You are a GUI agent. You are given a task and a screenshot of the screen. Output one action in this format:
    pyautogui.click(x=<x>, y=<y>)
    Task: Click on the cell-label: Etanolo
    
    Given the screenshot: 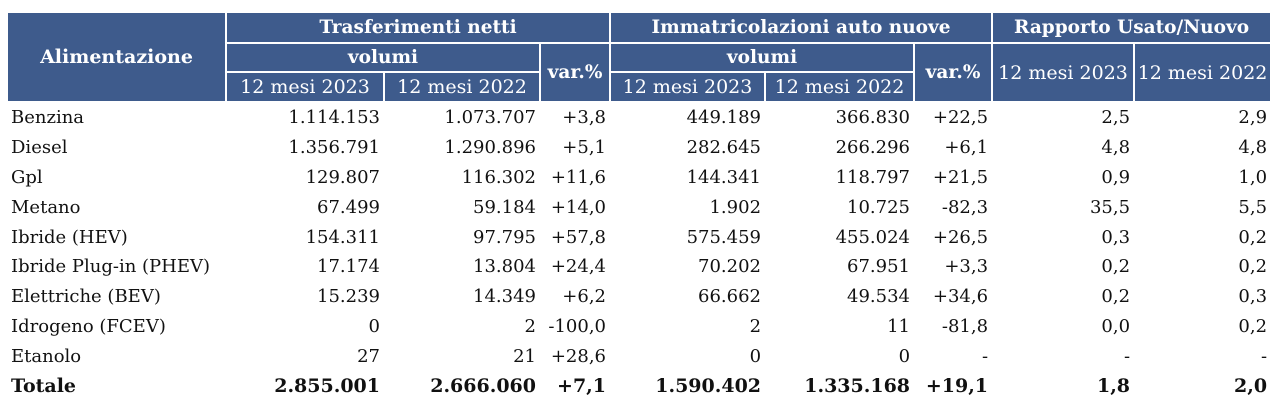 What is the action you would take?
    pyautogui.click(x=46, y=356)
    